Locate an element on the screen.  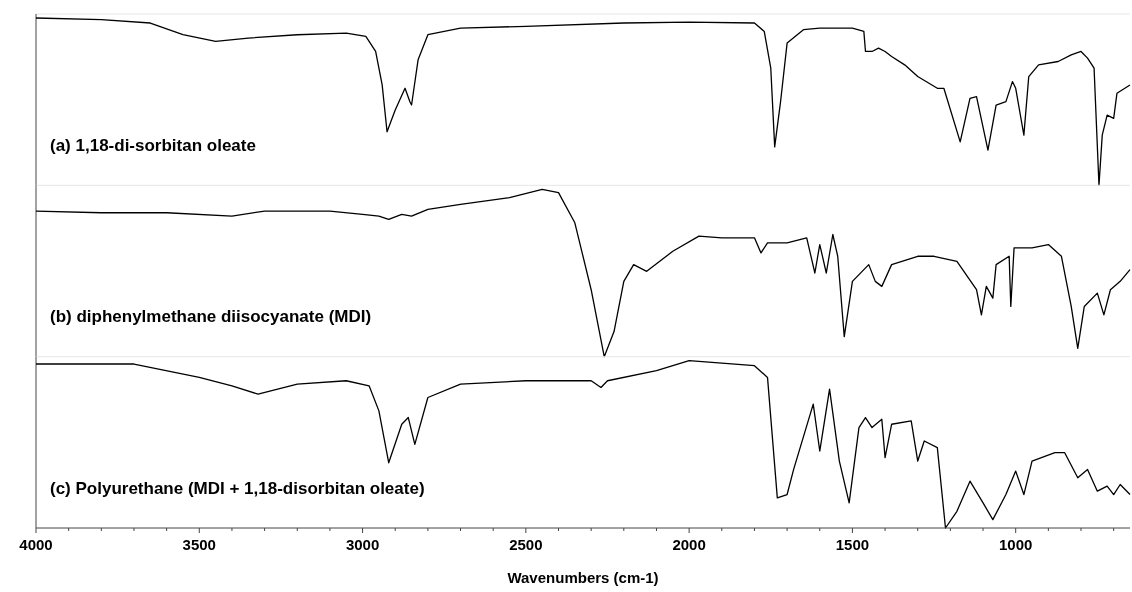
x-tick-label: 3000 is located at coordinates (362, 544).